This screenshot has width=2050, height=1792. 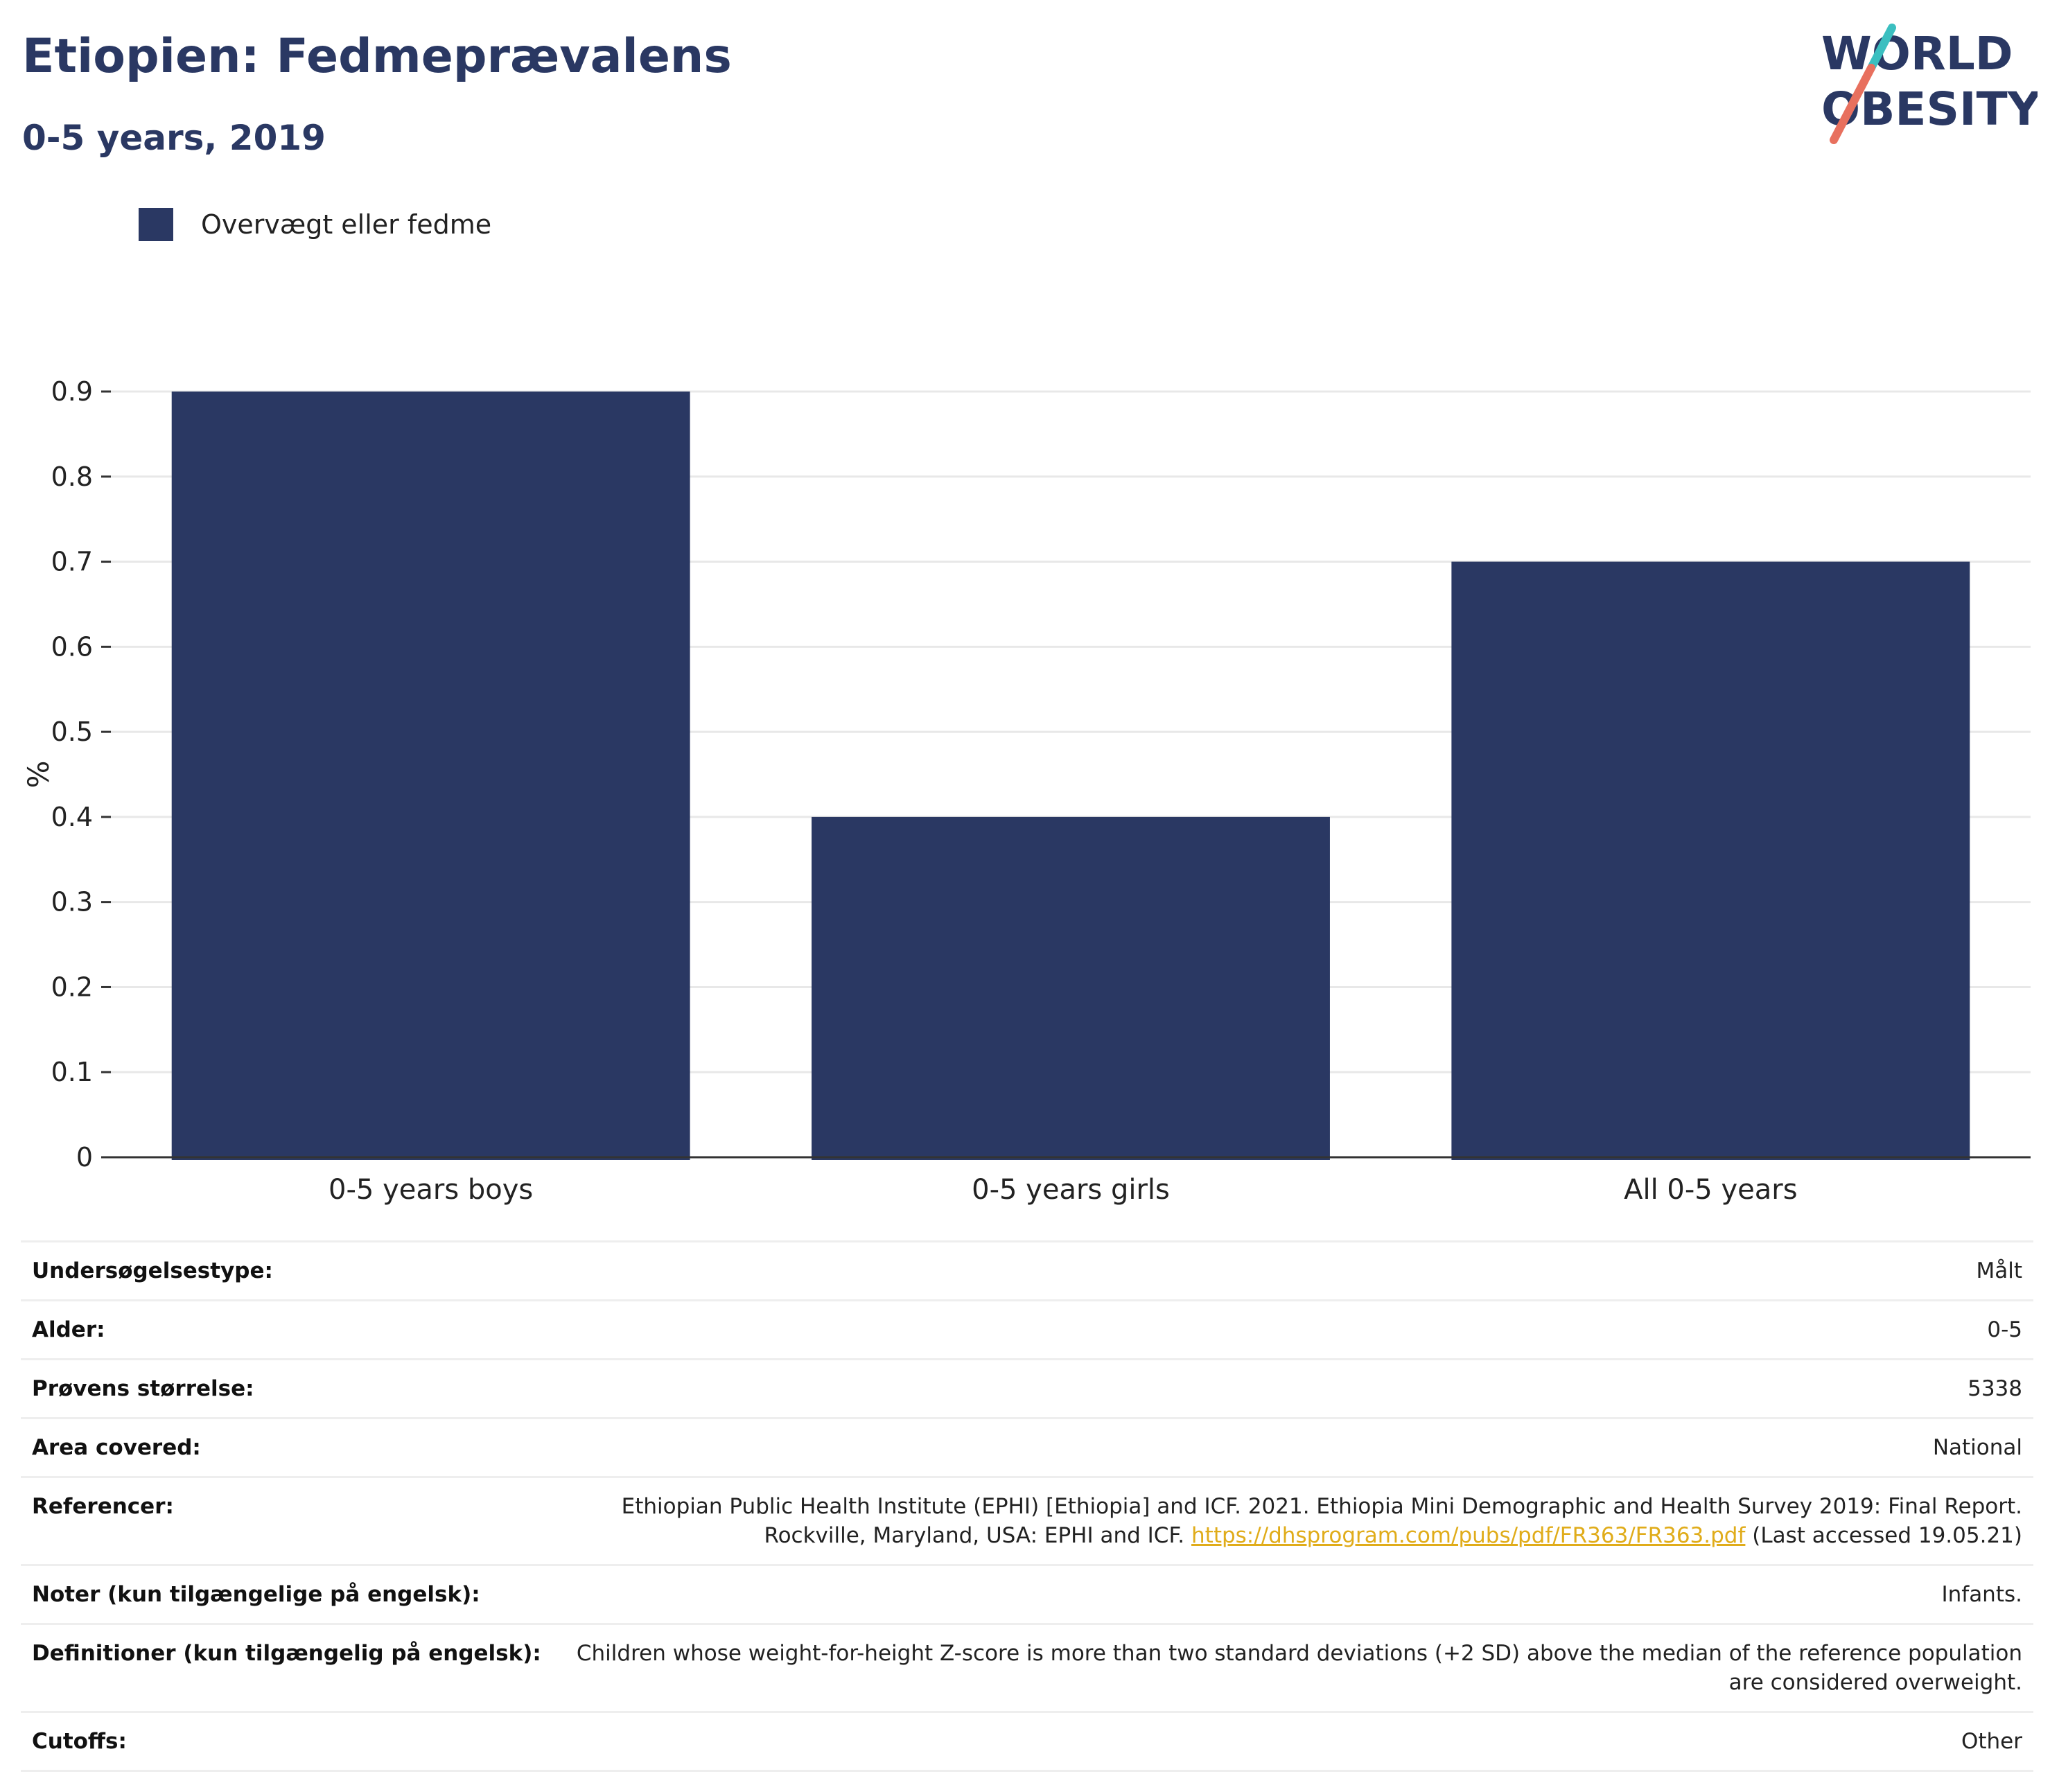 I want to click on y-tick-label: 0.4, so click(x=72, y=817).